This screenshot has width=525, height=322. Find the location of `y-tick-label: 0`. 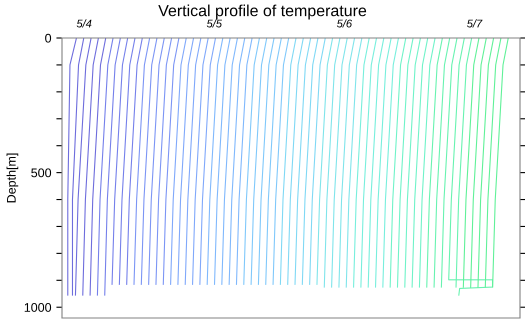

y-tick-label: 0 is located at coordinates (48, 38).